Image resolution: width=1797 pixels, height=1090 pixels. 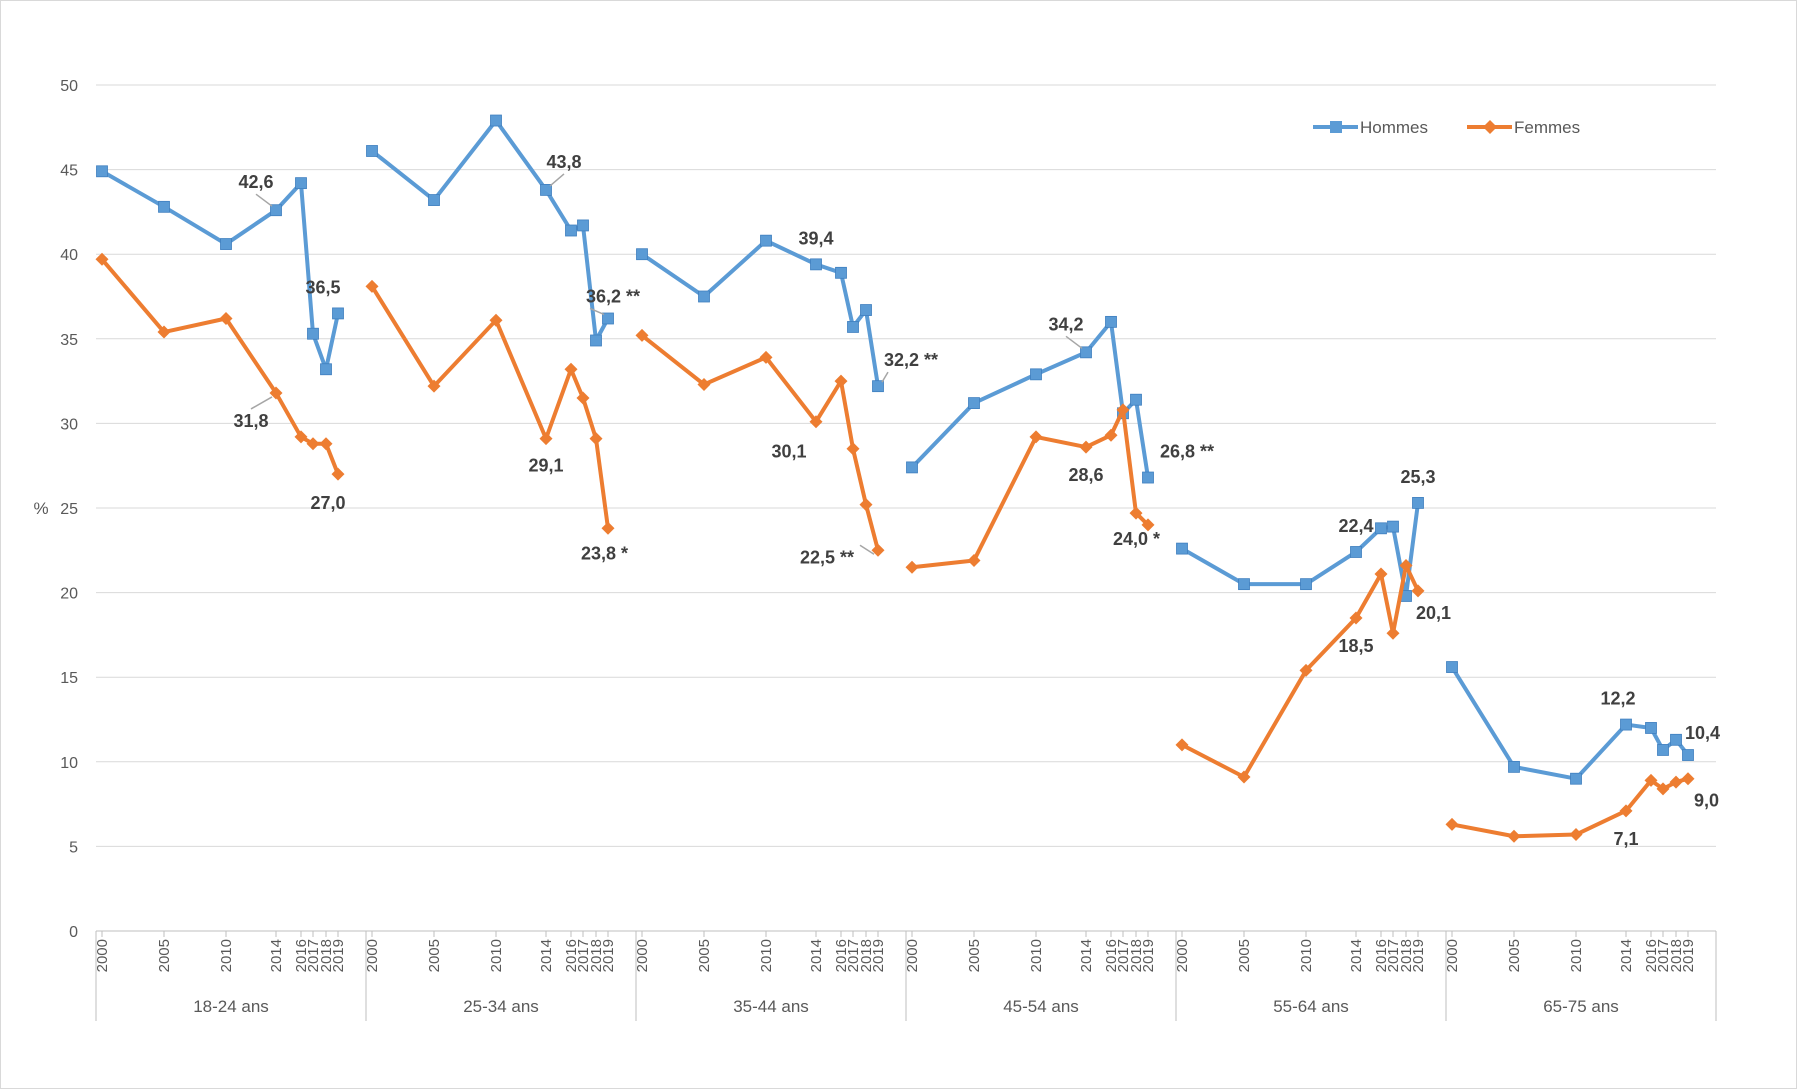 I want to click on data-label: 36,5, so click(x=322, y=287).